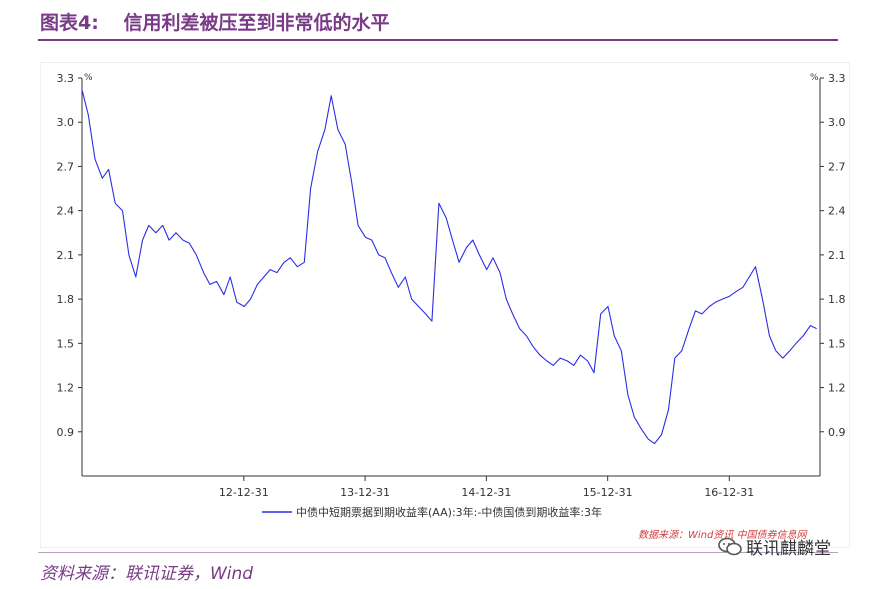  I want to click on y-unit-left: %, so click(88, 78).